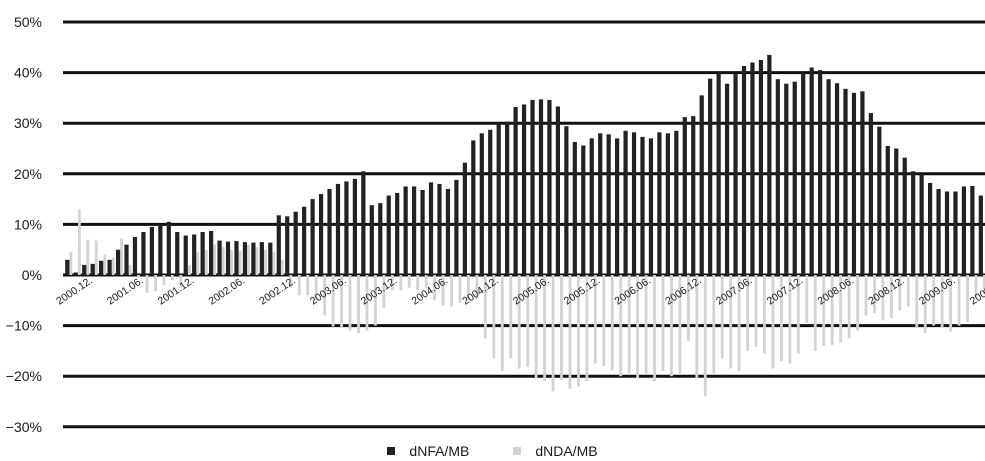 The width and height of the screenshot is (985, 461). Describe the element at coordinates (176, 291) in the screenshot. I see `x-tick-label: 2001.12.` at that location.